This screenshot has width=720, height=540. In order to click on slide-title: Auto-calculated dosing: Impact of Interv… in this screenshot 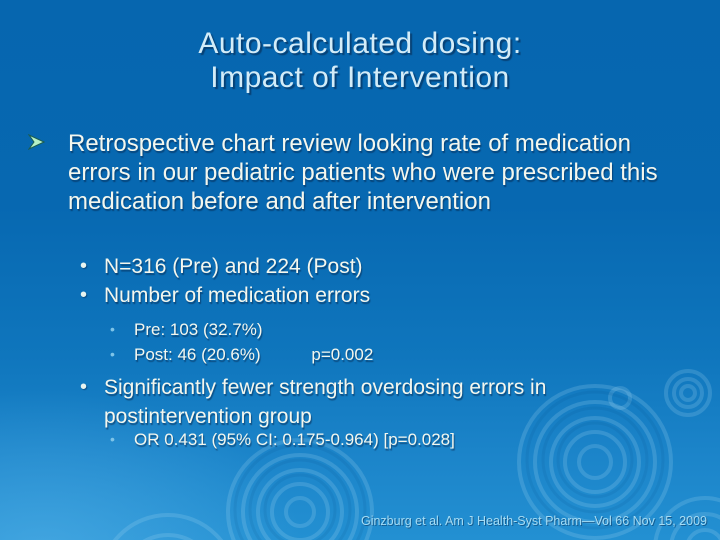, I will do `click(360, 61)`.